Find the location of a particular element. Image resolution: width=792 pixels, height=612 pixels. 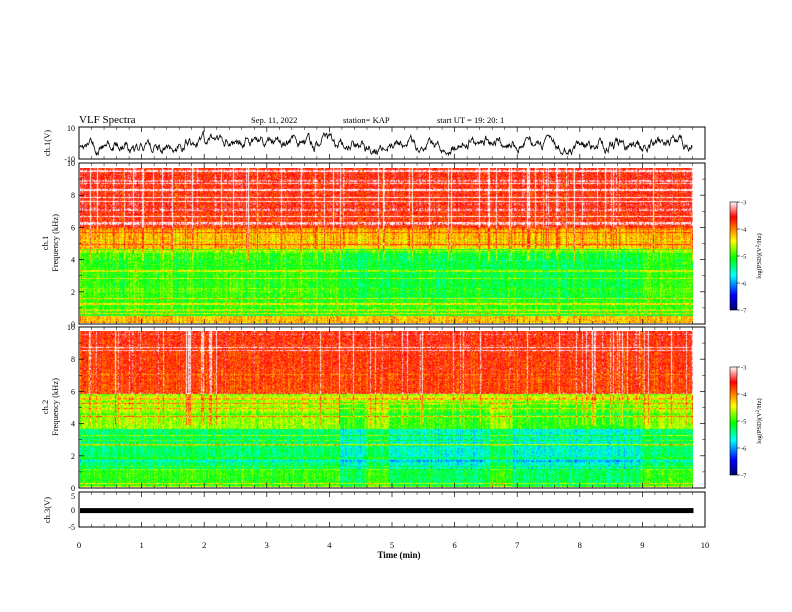

ch1-spectrogram-ylabel-channel: ch.1 is located at coordinates (45, 243).